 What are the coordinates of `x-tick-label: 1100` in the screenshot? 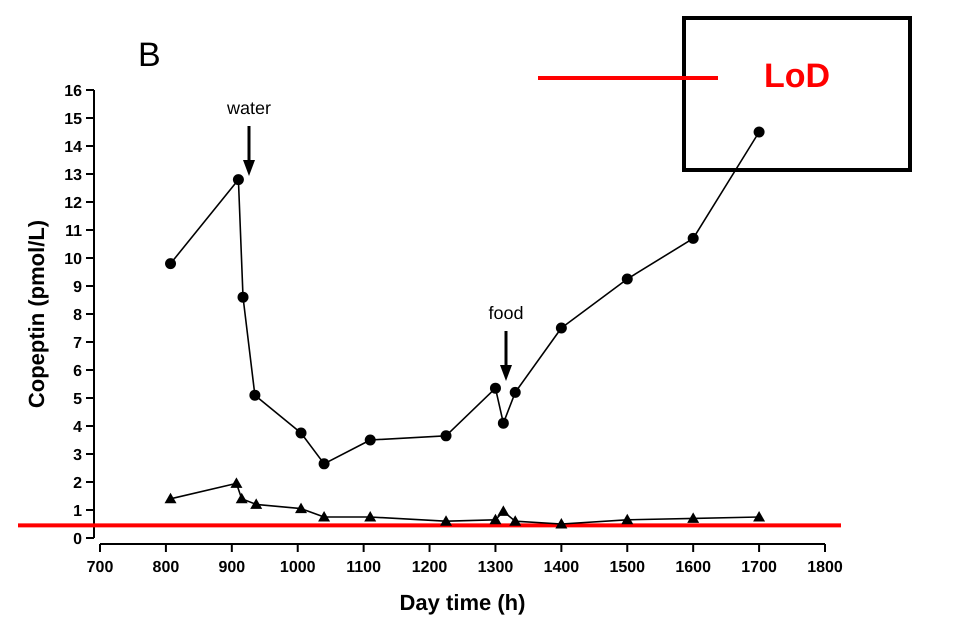 It's located at (364, 567).